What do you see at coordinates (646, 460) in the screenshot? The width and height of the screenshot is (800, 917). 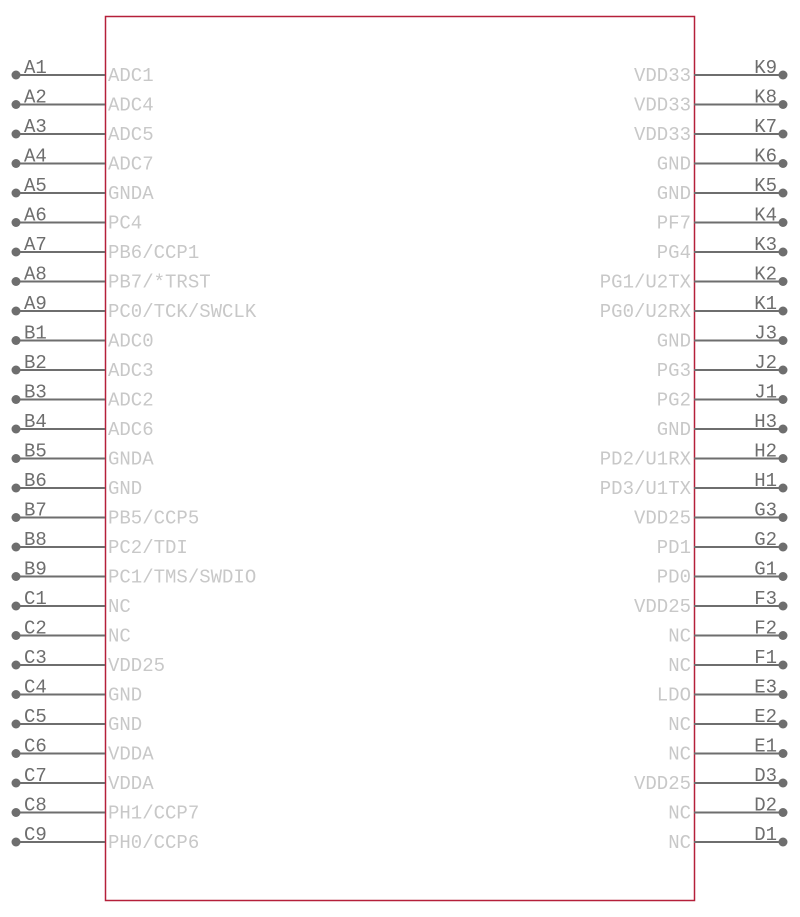 I see `pin-name: PD2/U1RX` at bounding box center [646, 460].